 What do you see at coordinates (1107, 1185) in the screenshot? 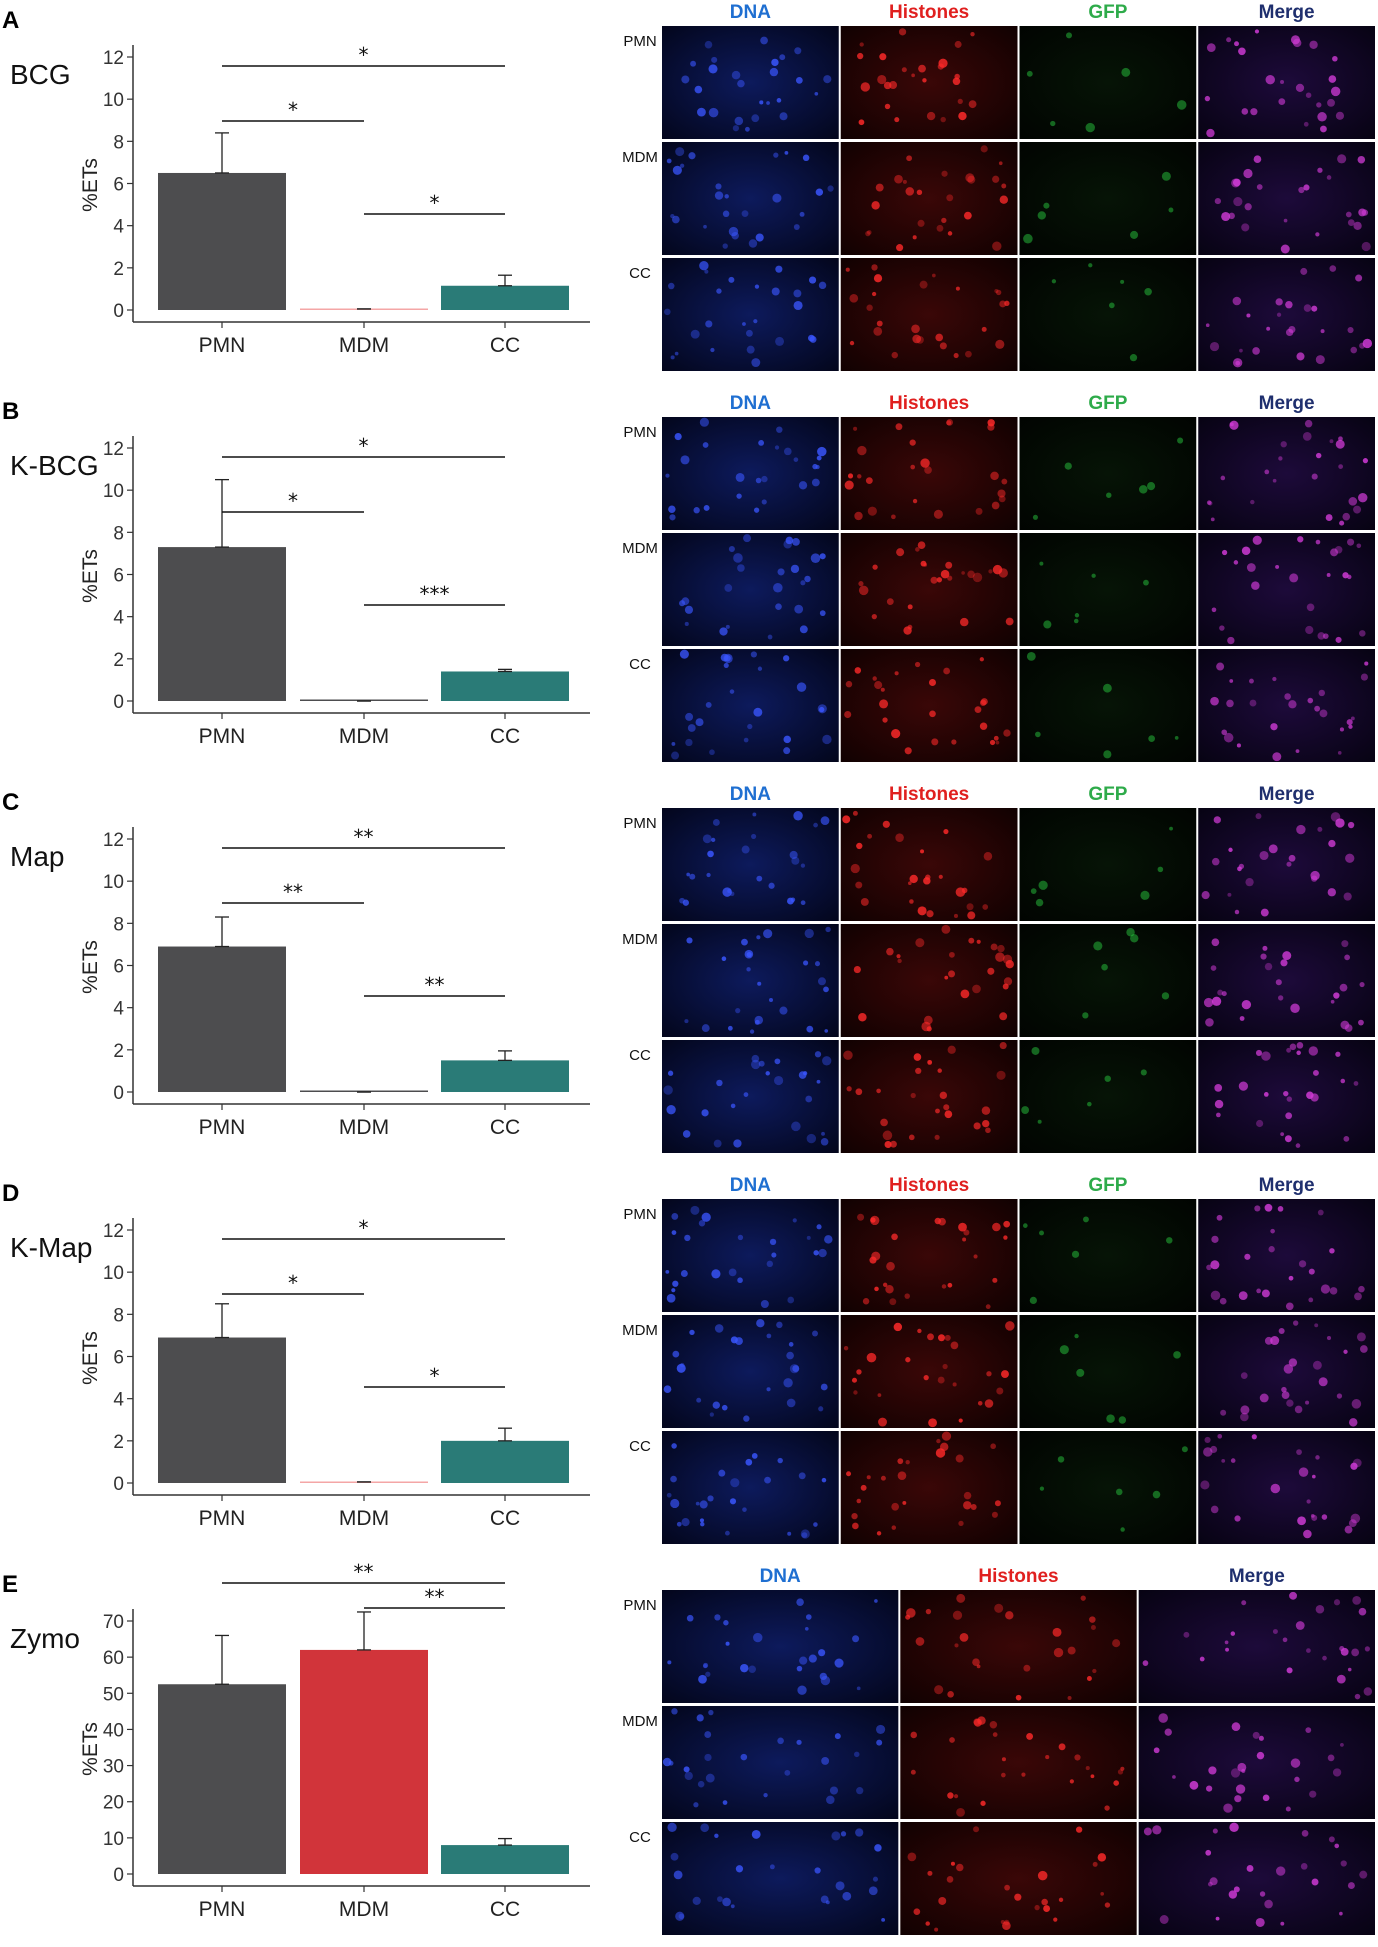
I see `channel-header-gfp: GFP` at bounding box center [1107, 1185].